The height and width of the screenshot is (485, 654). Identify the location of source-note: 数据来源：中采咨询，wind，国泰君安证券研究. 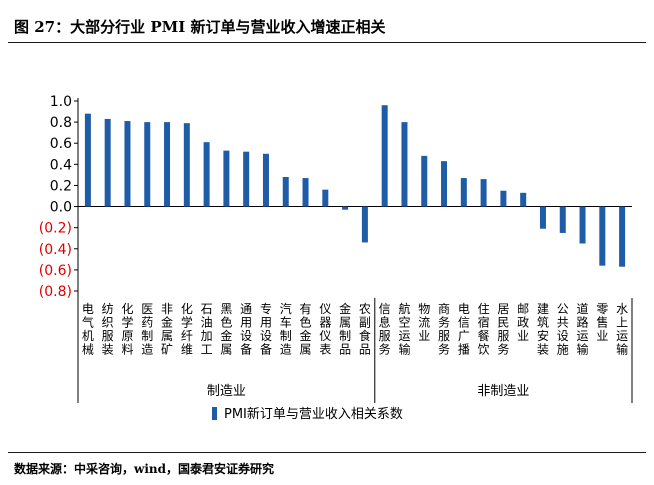
(144, 469).